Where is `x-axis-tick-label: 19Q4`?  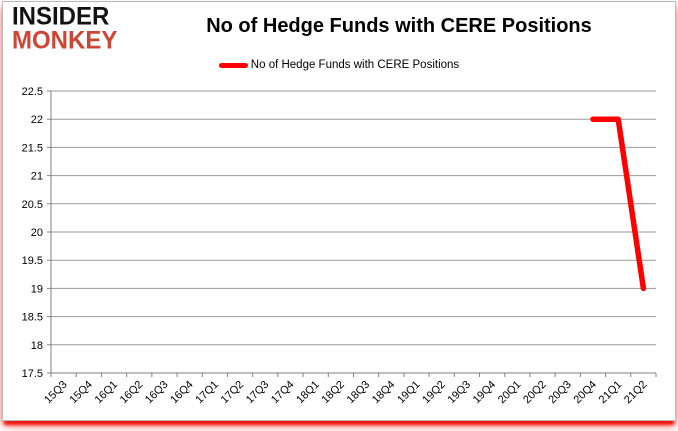
x-axis-tick-label: 19Q4 is located at coordinates (485, 393).